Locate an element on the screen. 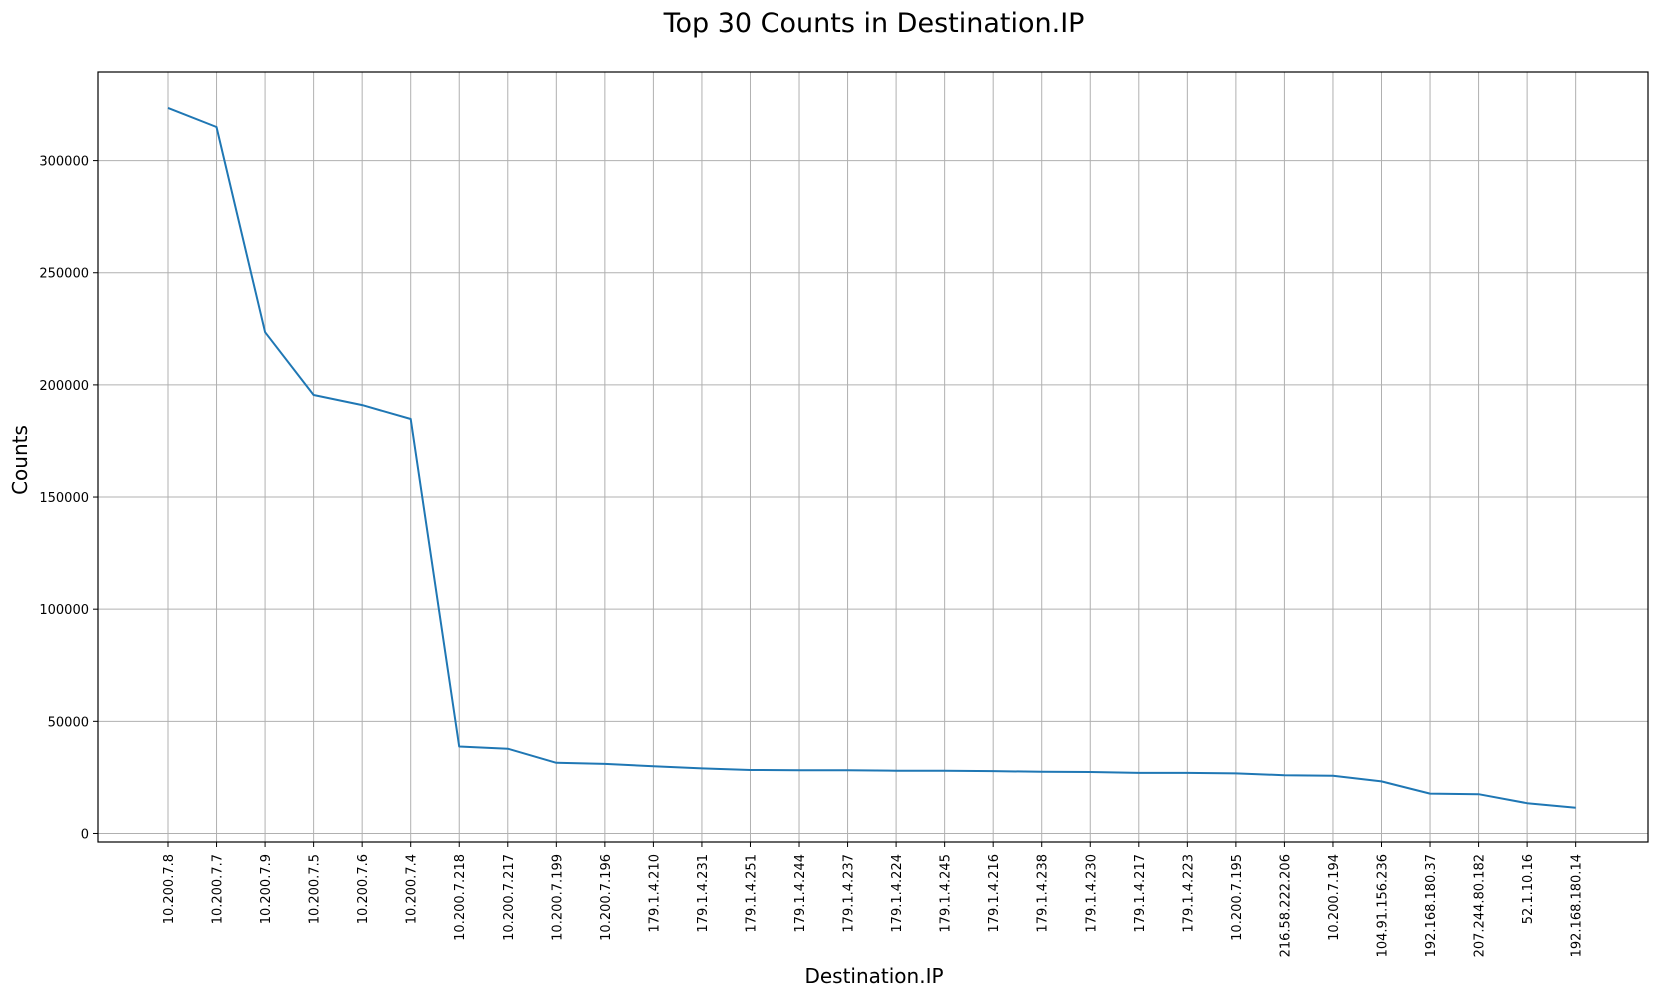  y-tick-label: 150000 is located at coordinates (64, 498).